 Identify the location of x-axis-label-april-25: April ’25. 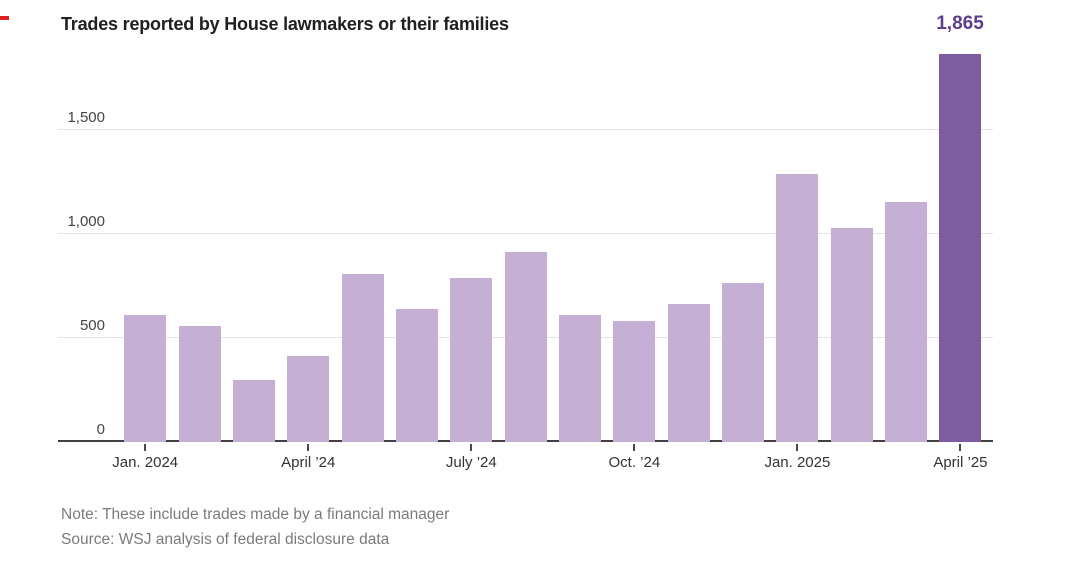
(960, 462).